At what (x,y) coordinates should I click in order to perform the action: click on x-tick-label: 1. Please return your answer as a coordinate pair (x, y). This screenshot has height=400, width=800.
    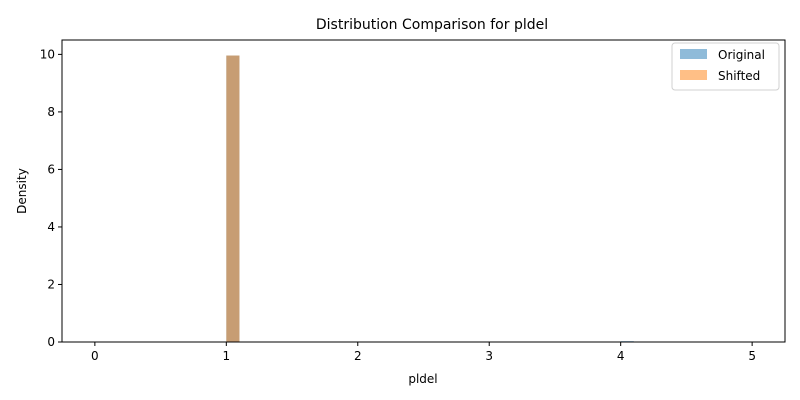
    Looking at the image, I should click on (226, 356).